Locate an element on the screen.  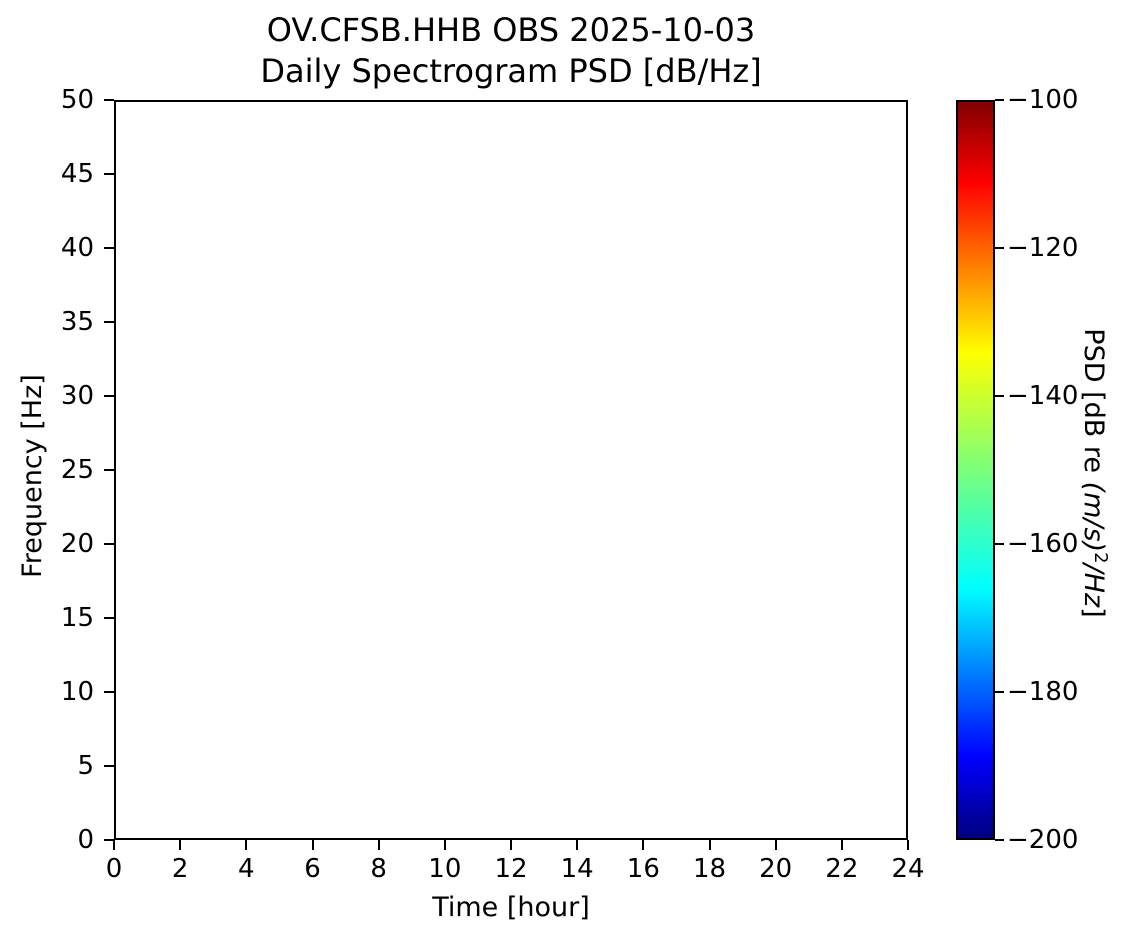
x-tick-label: 12 is located at coordinates (511, 869).